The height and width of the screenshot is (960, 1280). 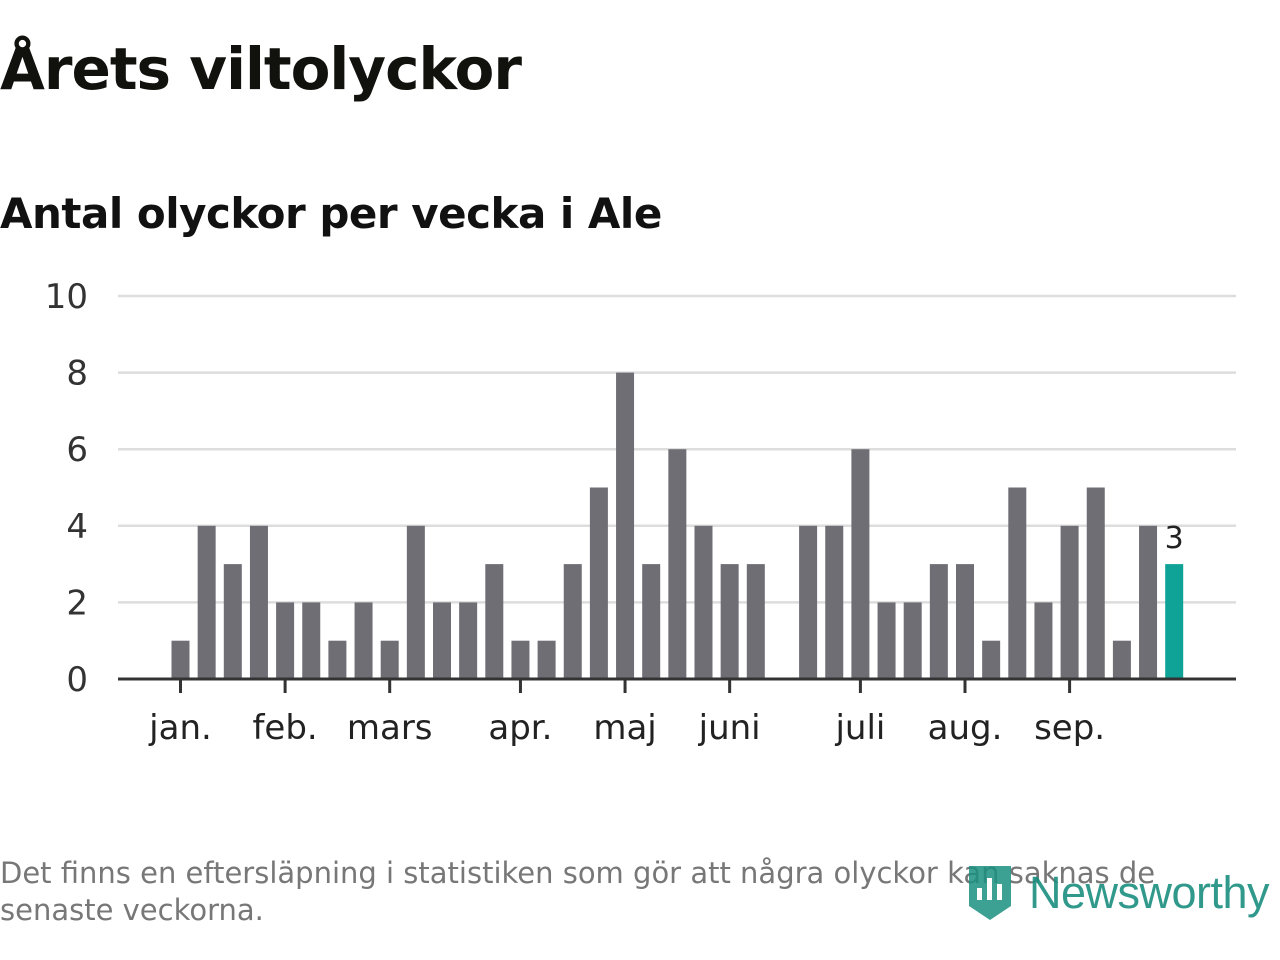 I want to click on data-label: 3, so click(x=1174, y=538).